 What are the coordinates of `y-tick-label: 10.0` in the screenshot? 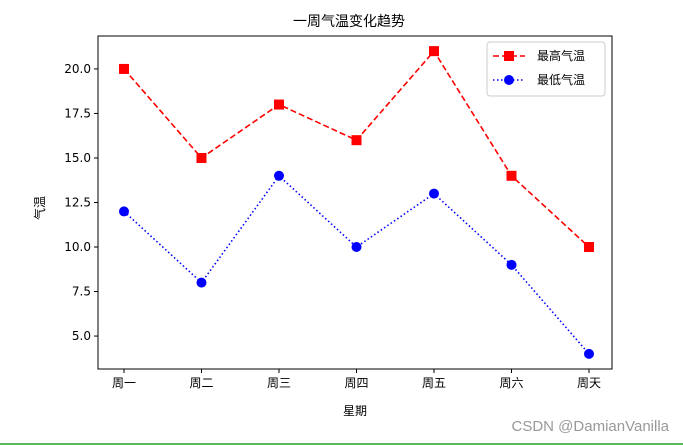 It's located at (77, 247).